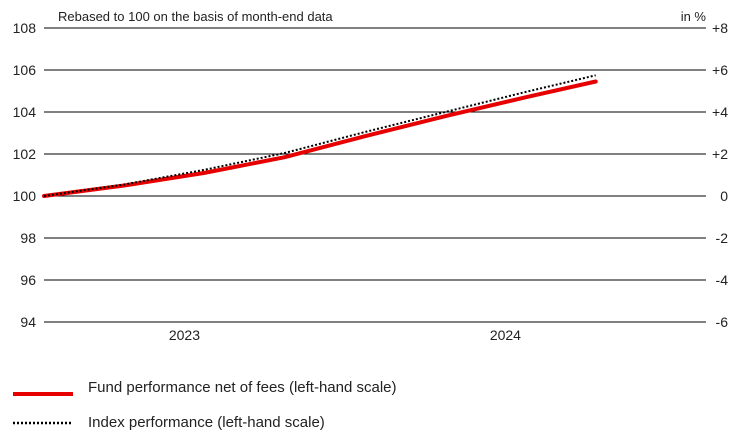 The image size is (739, 432). What do you see at coordinates (720, 70) in the screenshot?
I see `right-tick-label: +6` at bounding box center [720, 70].